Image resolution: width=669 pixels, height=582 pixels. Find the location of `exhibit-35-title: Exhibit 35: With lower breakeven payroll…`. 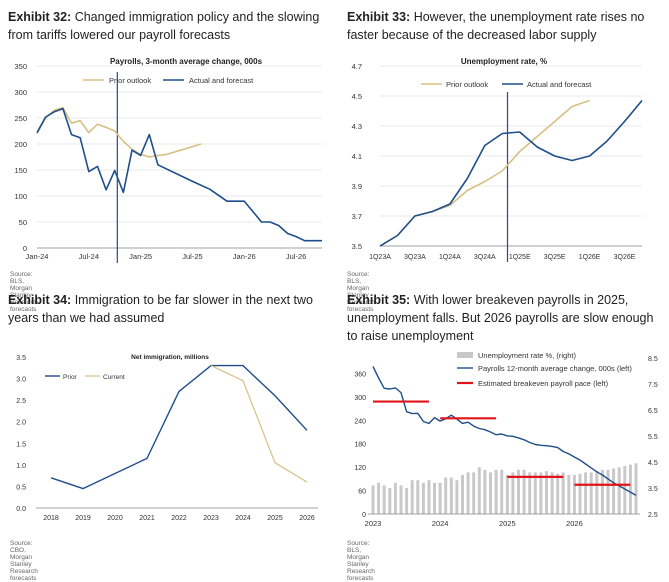

exhibit-35-title: Exhibit 35: With lower breakeven payroll… is located at coordinates (506, 318).